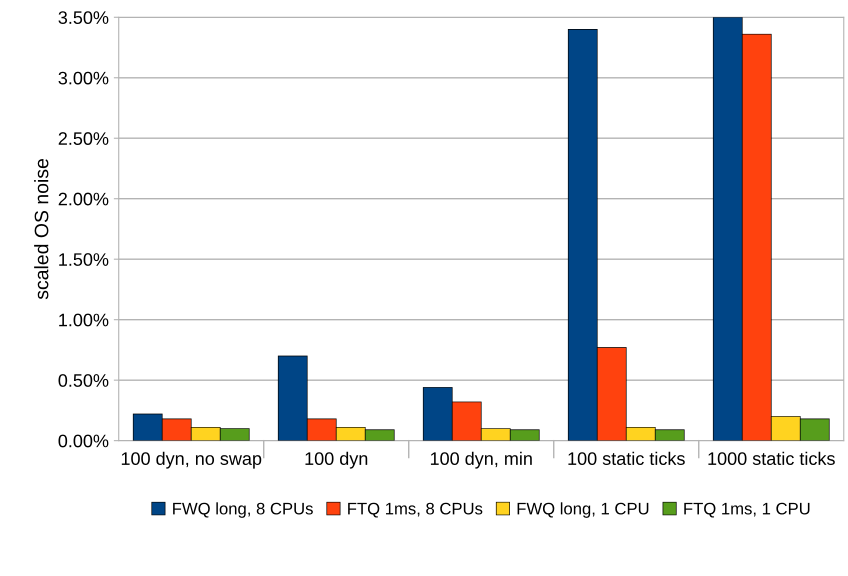  Describe the element at coordinates (481, 460) in the screenshot. I see `x-tick-label: 100 dyn, min` at that location.